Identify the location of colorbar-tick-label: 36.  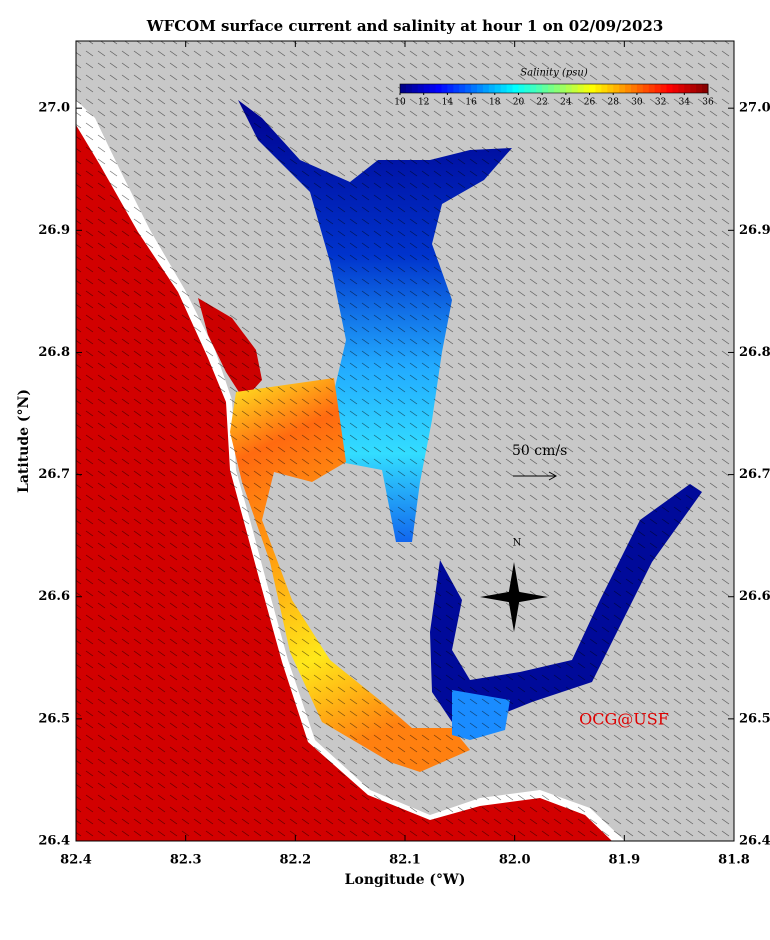
(708, 103).